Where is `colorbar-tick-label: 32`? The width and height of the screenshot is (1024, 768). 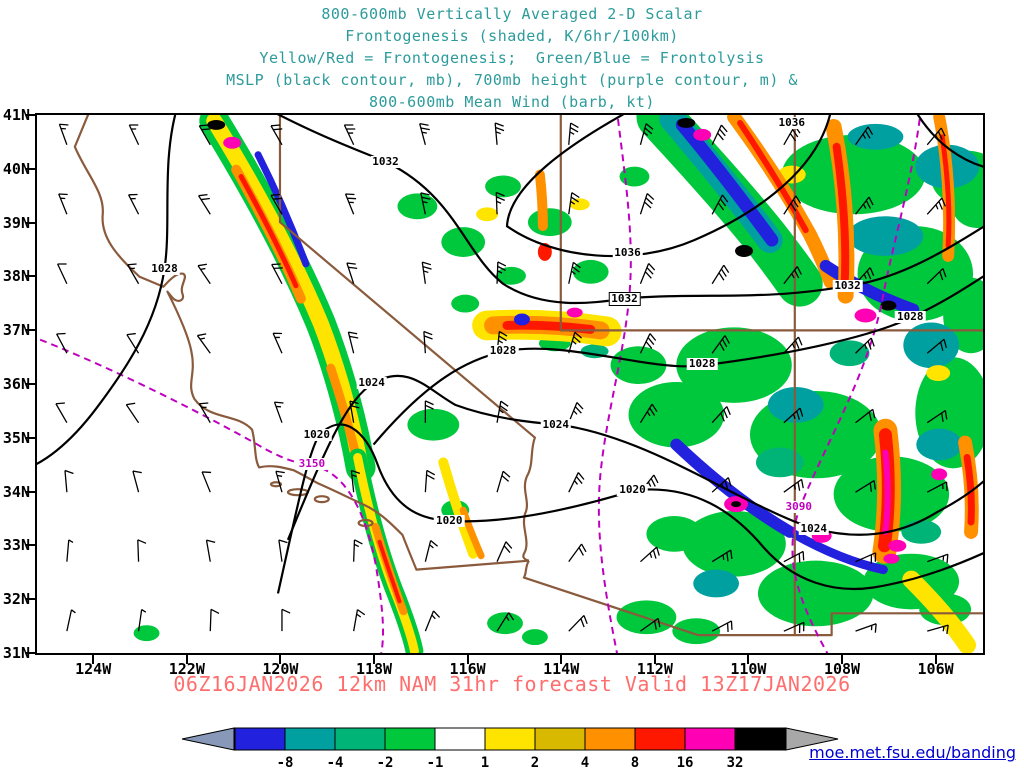
colorbar-tick-label: 32 is located at coordinates (735, 761).